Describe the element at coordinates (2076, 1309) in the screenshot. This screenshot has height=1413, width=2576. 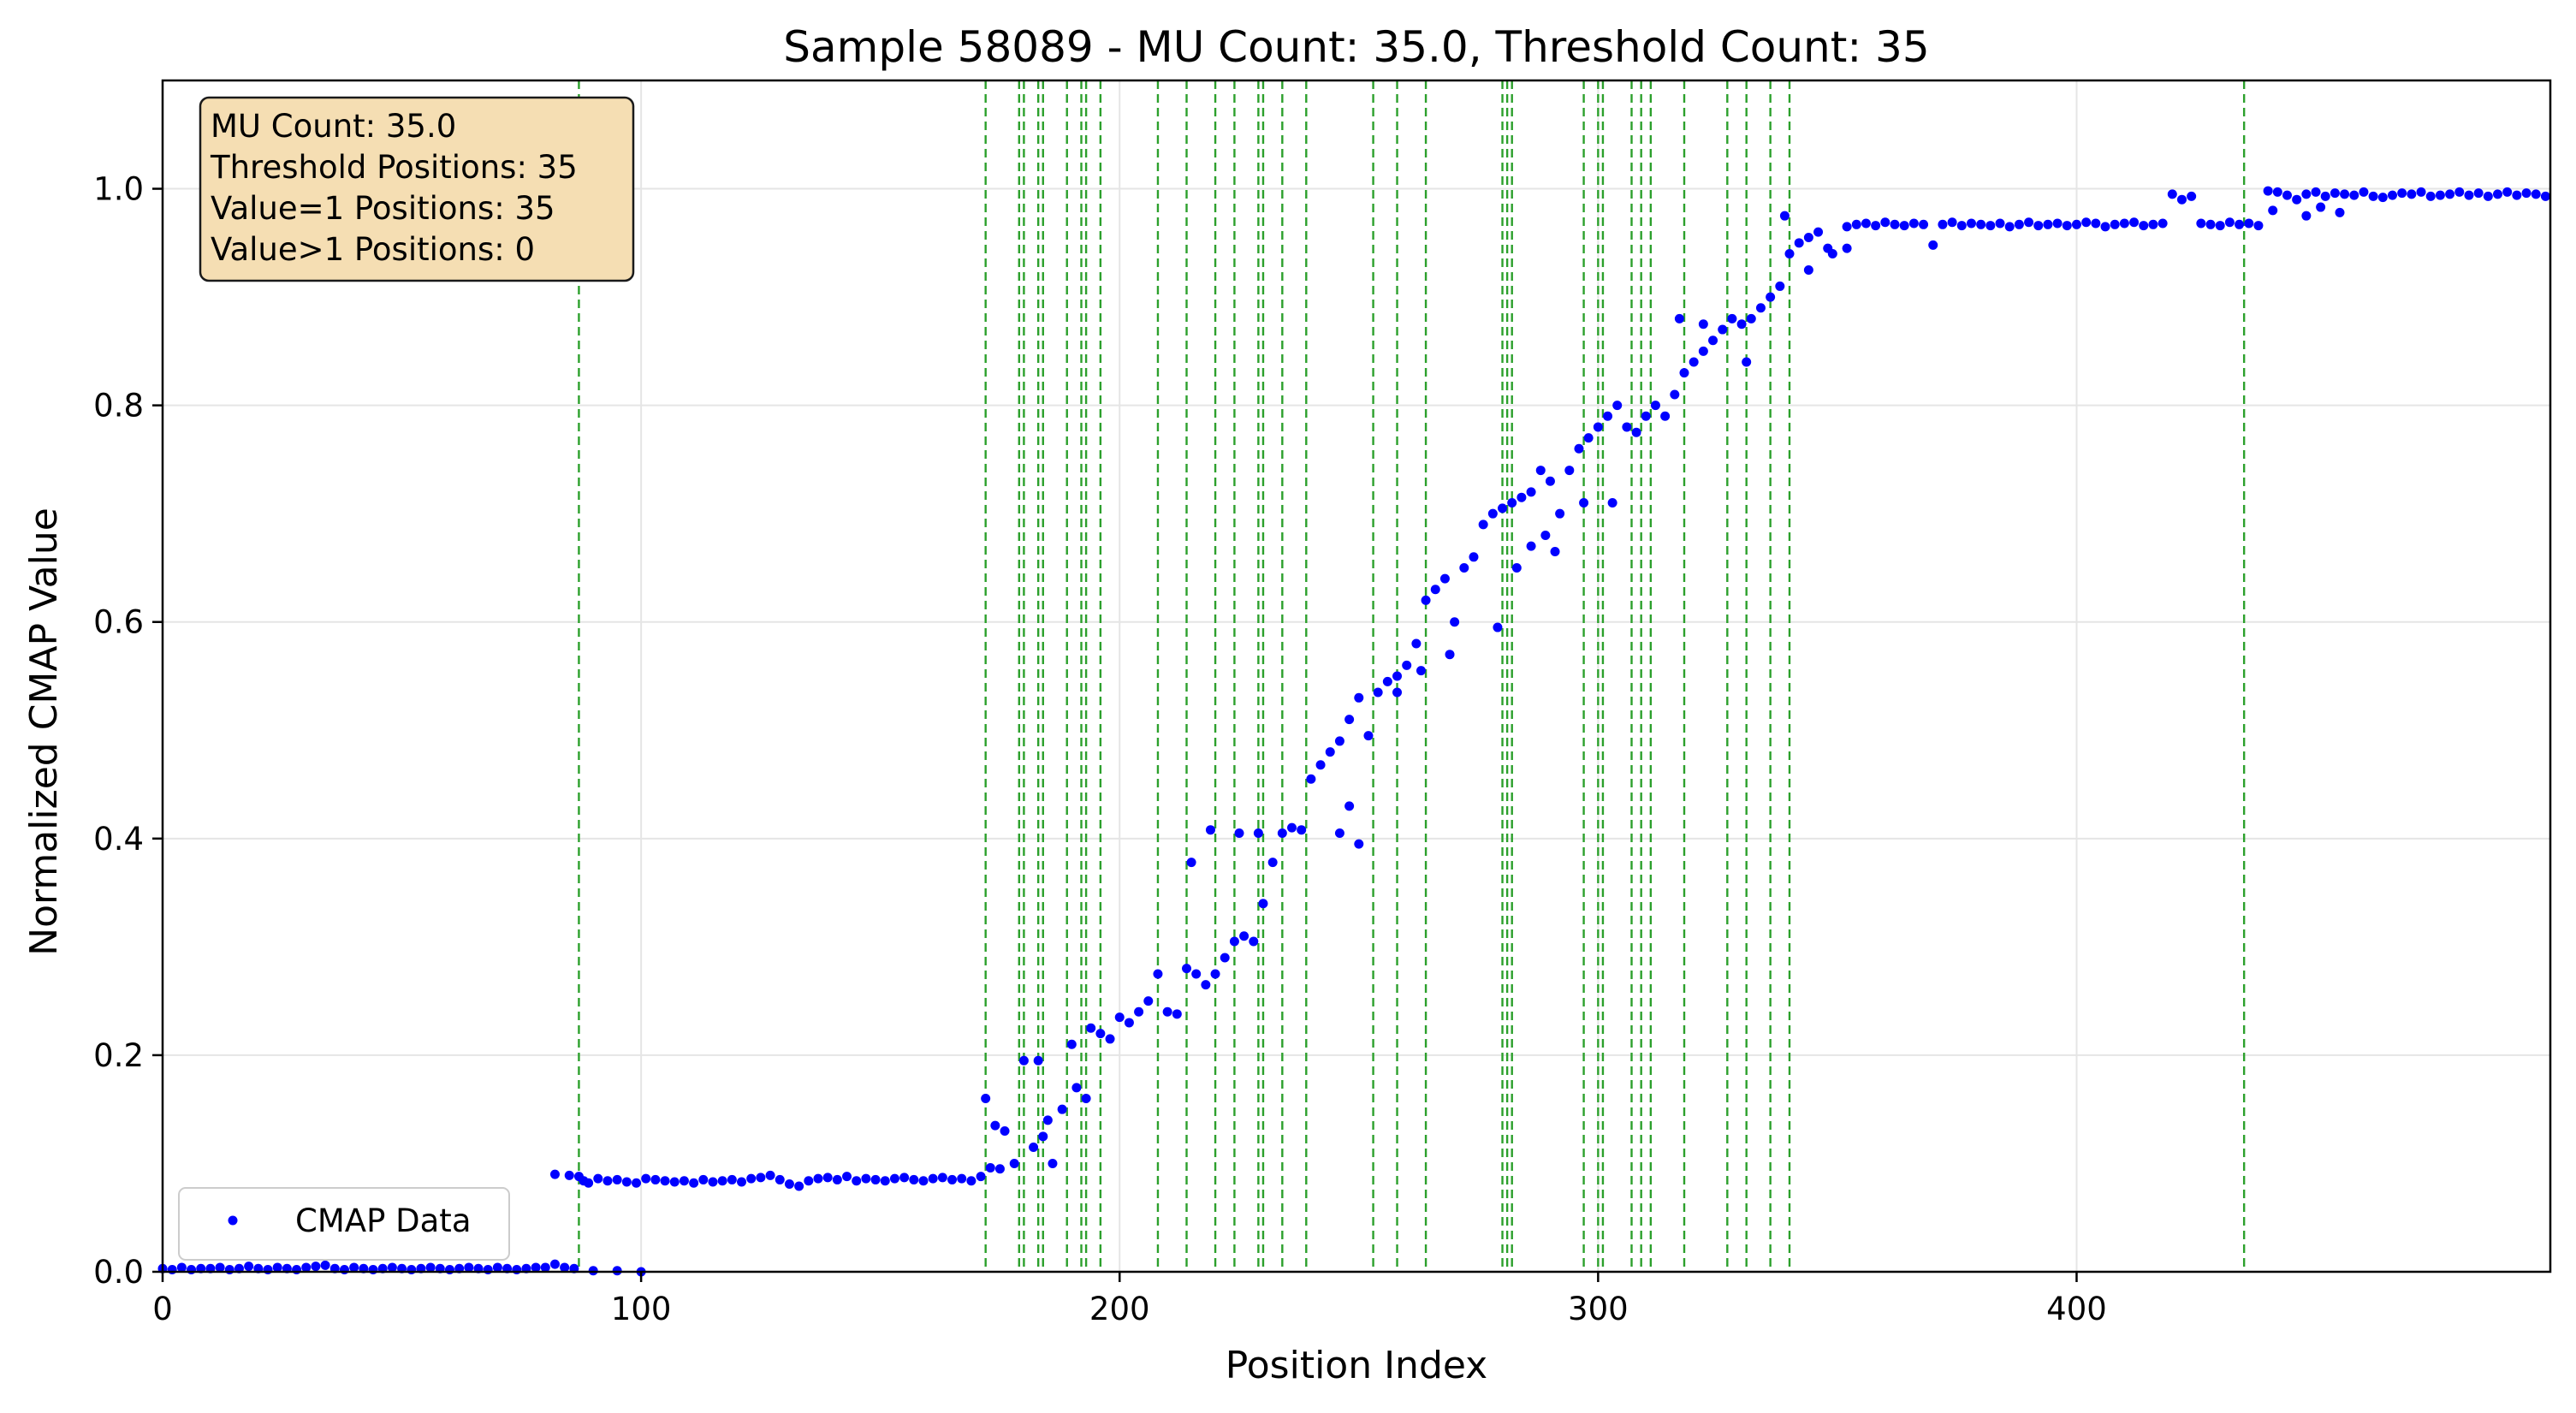
I see `x-tick-label: 400` at that location.